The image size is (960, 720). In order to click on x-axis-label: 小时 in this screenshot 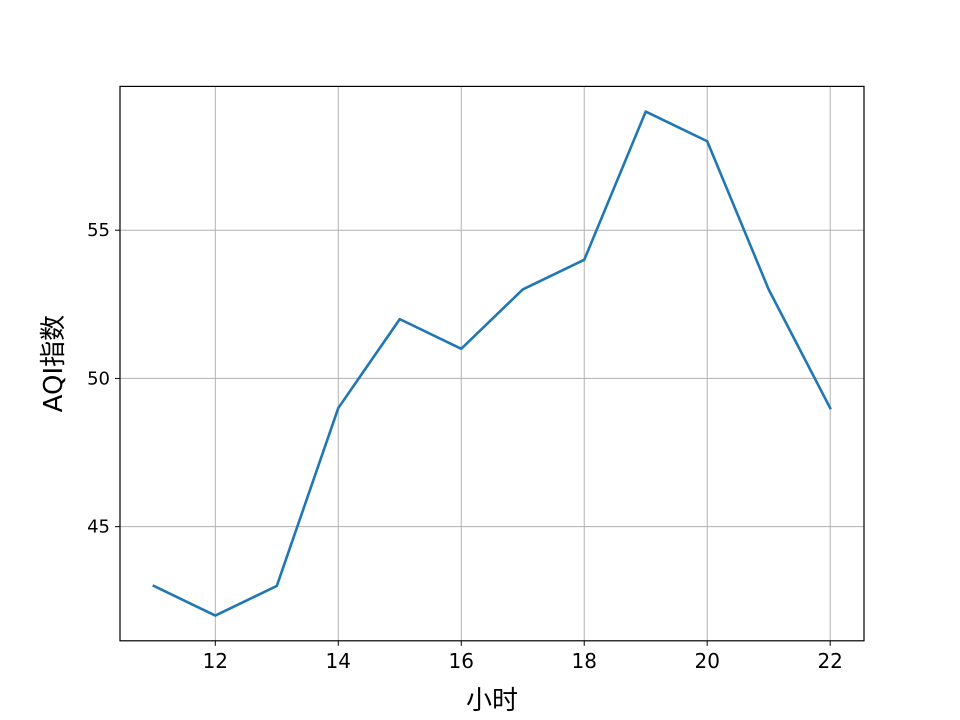, I will do `click(492, 701)`.